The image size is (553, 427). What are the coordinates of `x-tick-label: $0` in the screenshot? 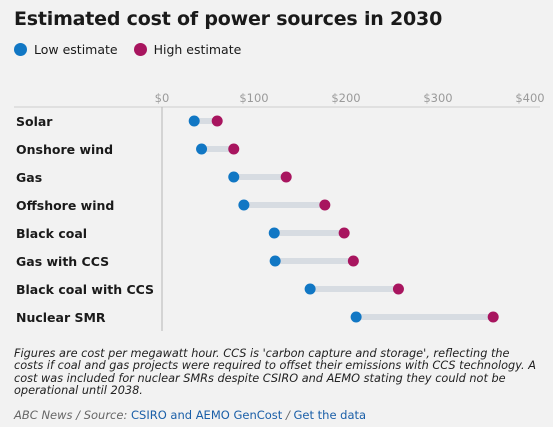 It's located at (162, 98).